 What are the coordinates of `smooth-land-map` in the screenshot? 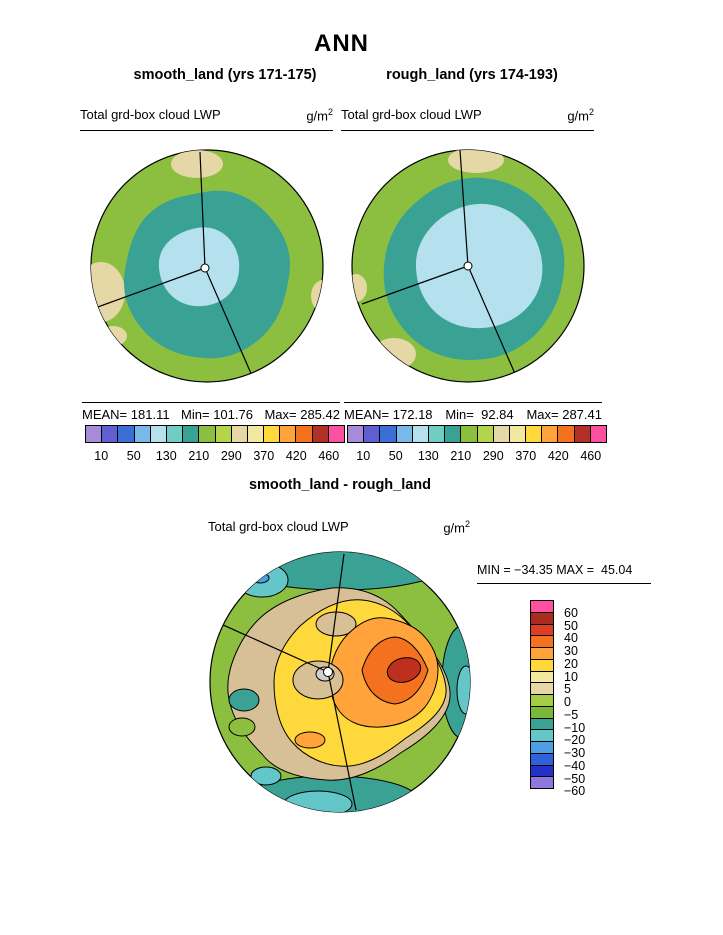 It's located at (207, 266).